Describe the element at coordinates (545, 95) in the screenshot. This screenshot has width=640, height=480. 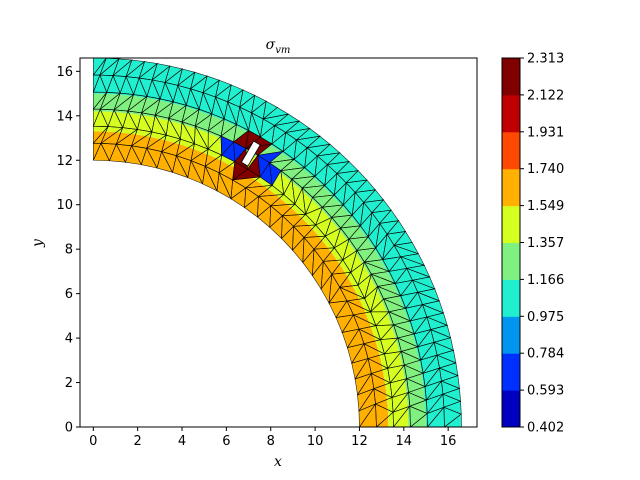
I see `colorbar-tick-label: 2.122` at that location.